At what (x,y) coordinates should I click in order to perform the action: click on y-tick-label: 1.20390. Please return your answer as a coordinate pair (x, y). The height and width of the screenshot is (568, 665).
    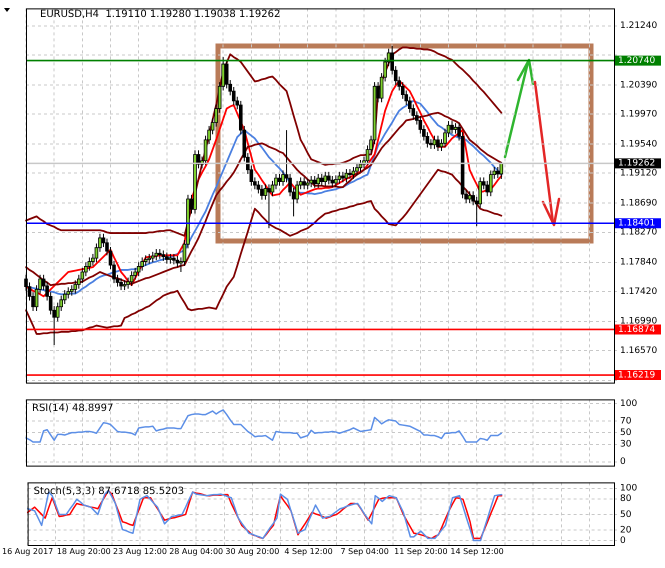
    Looking at the image, I should click on (639, 85).